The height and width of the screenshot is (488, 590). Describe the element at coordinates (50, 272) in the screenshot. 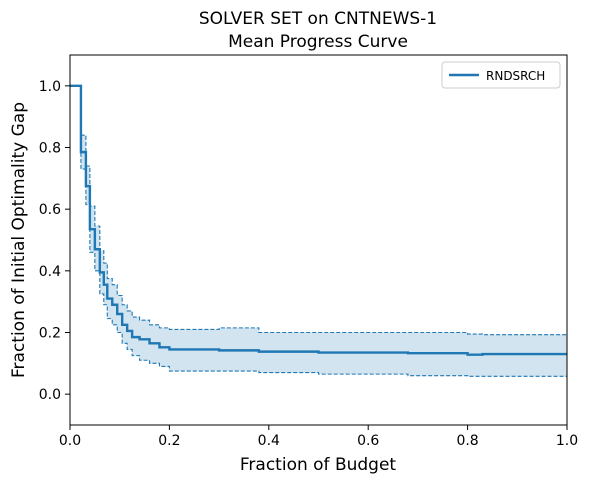

I see `y-tick-label-2: 0.4` at that location.